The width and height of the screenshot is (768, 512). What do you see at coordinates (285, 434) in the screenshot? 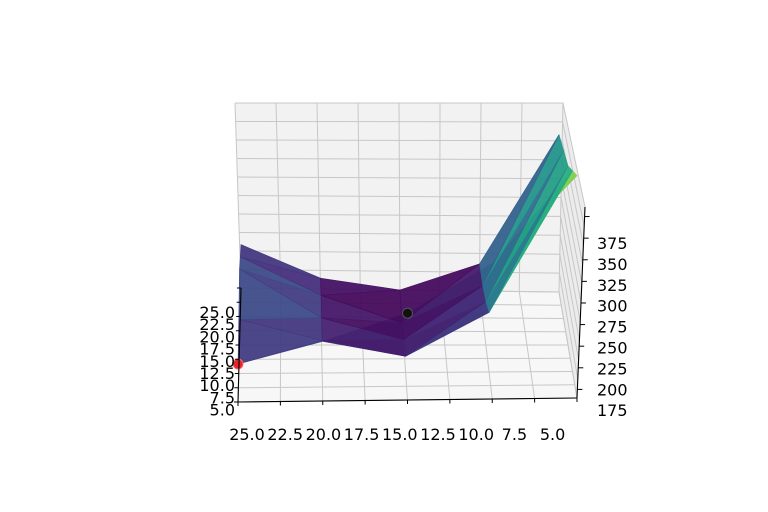
I see `x-tick-label: 22.5` at bounding box center [285, 434].